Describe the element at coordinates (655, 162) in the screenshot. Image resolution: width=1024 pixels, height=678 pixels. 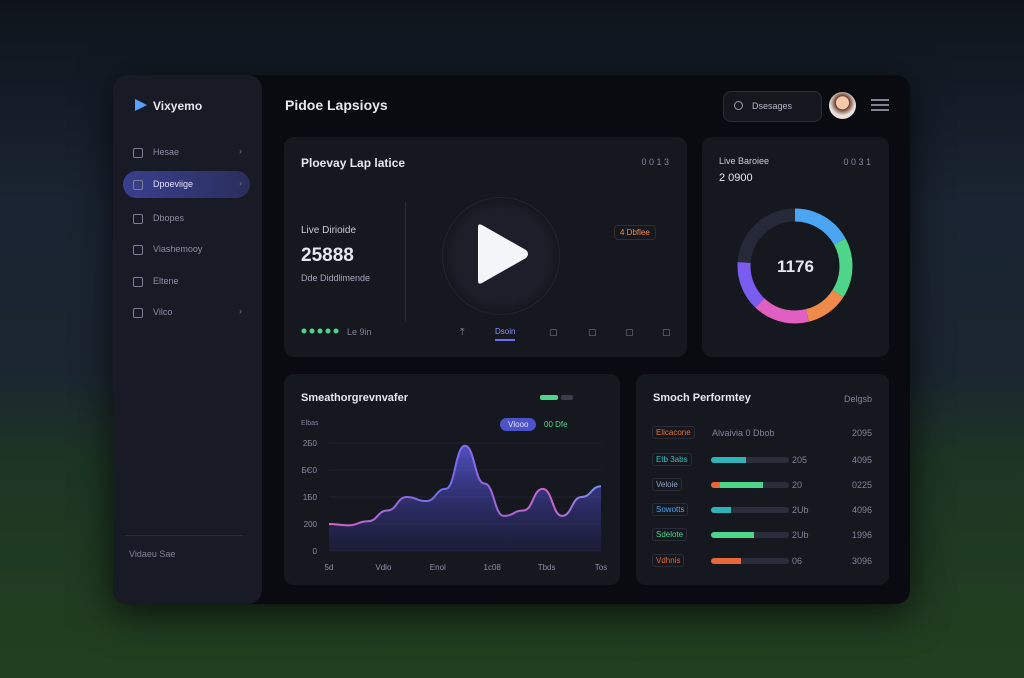
I see `card-corner: 0 0 1 3` at that location.